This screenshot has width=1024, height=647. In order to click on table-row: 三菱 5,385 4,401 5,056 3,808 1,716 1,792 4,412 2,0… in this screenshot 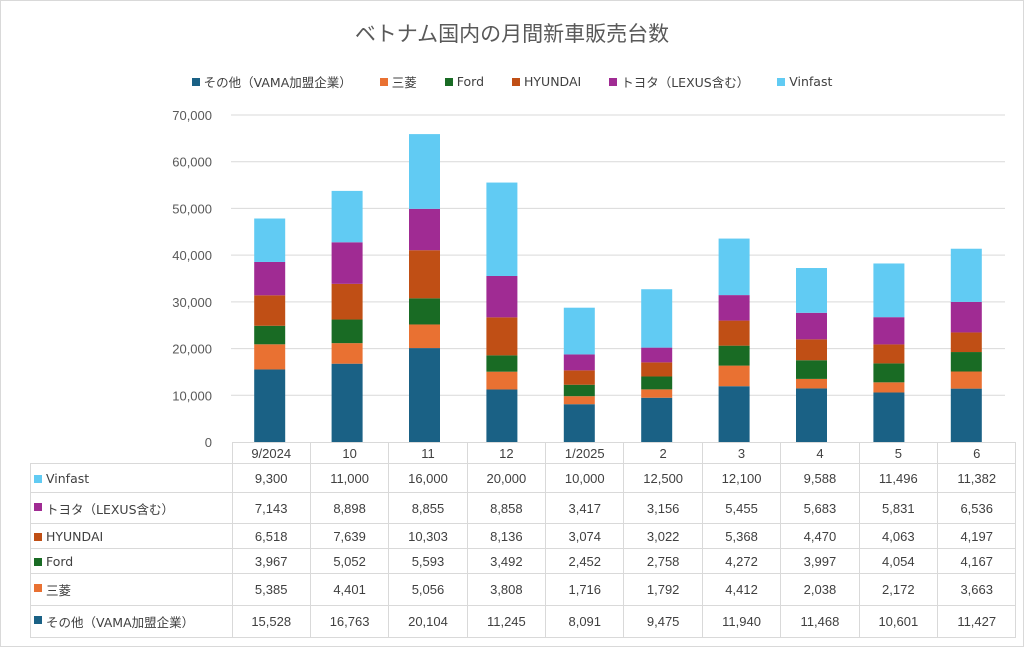, I will do `click(523, 589)`.